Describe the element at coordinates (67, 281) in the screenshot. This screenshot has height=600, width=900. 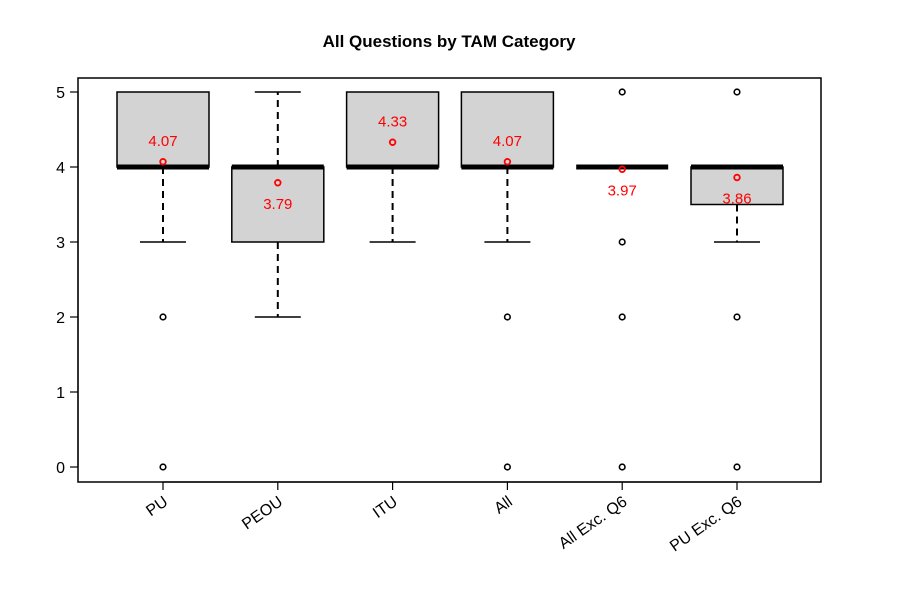
I see `y-axis: 0 1 2 3 4 5` at that location.